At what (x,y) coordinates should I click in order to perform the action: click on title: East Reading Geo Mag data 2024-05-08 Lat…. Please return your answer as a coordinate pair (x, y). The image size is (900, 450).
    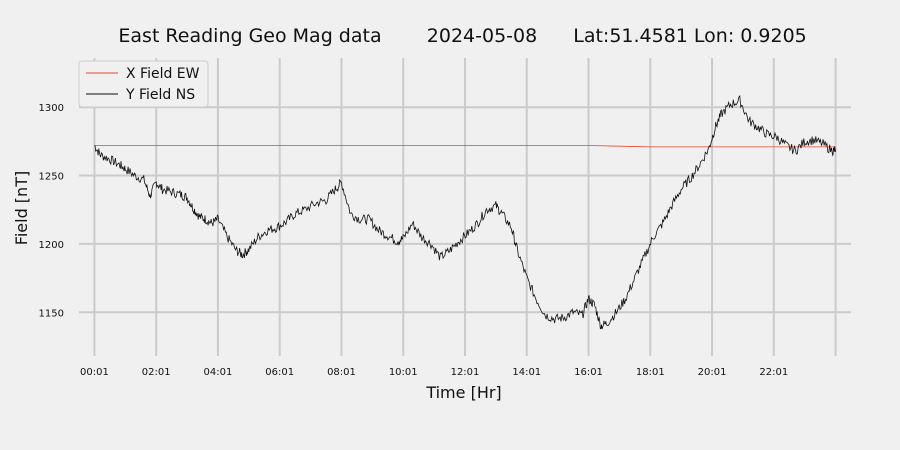
    Looking at the image, I should click on (462, 36).